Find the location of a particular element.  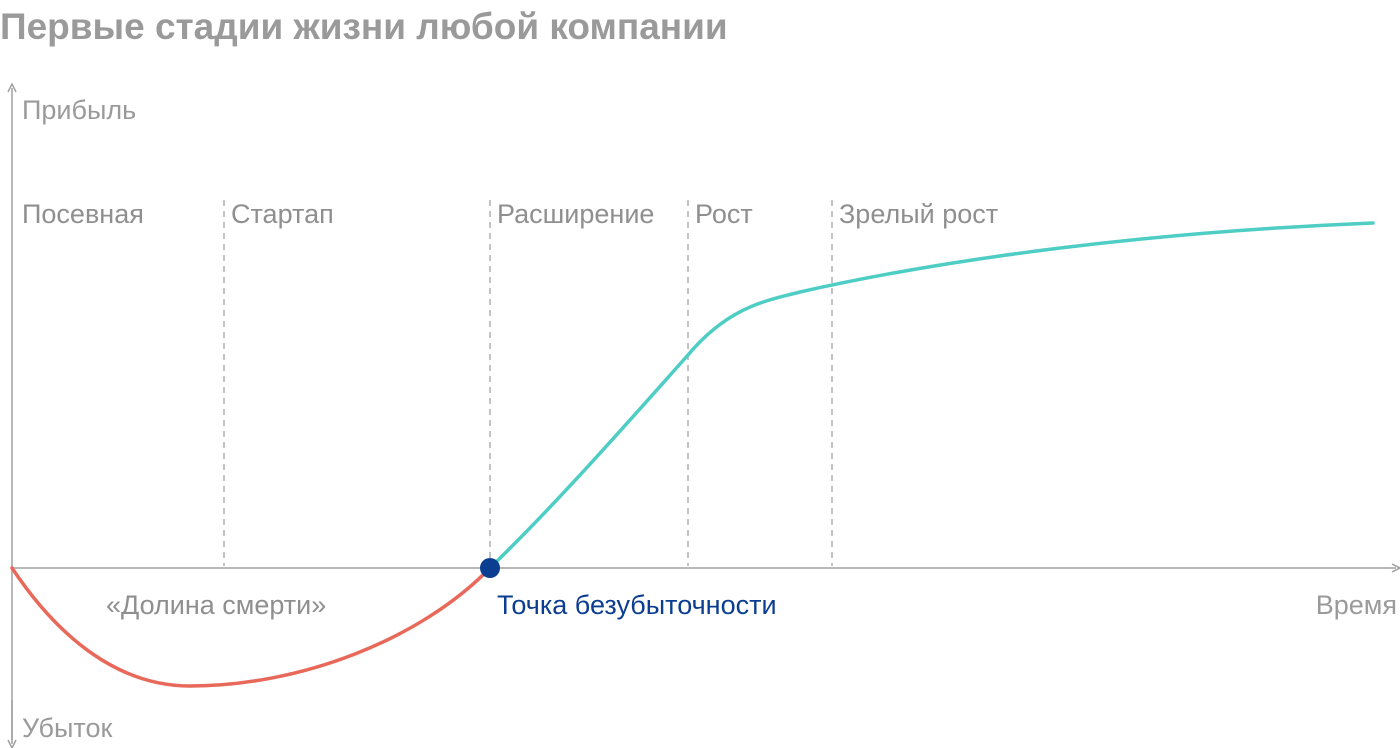

page-title: Первые стадии жизни любой компании is located at coordinates (364, 26).